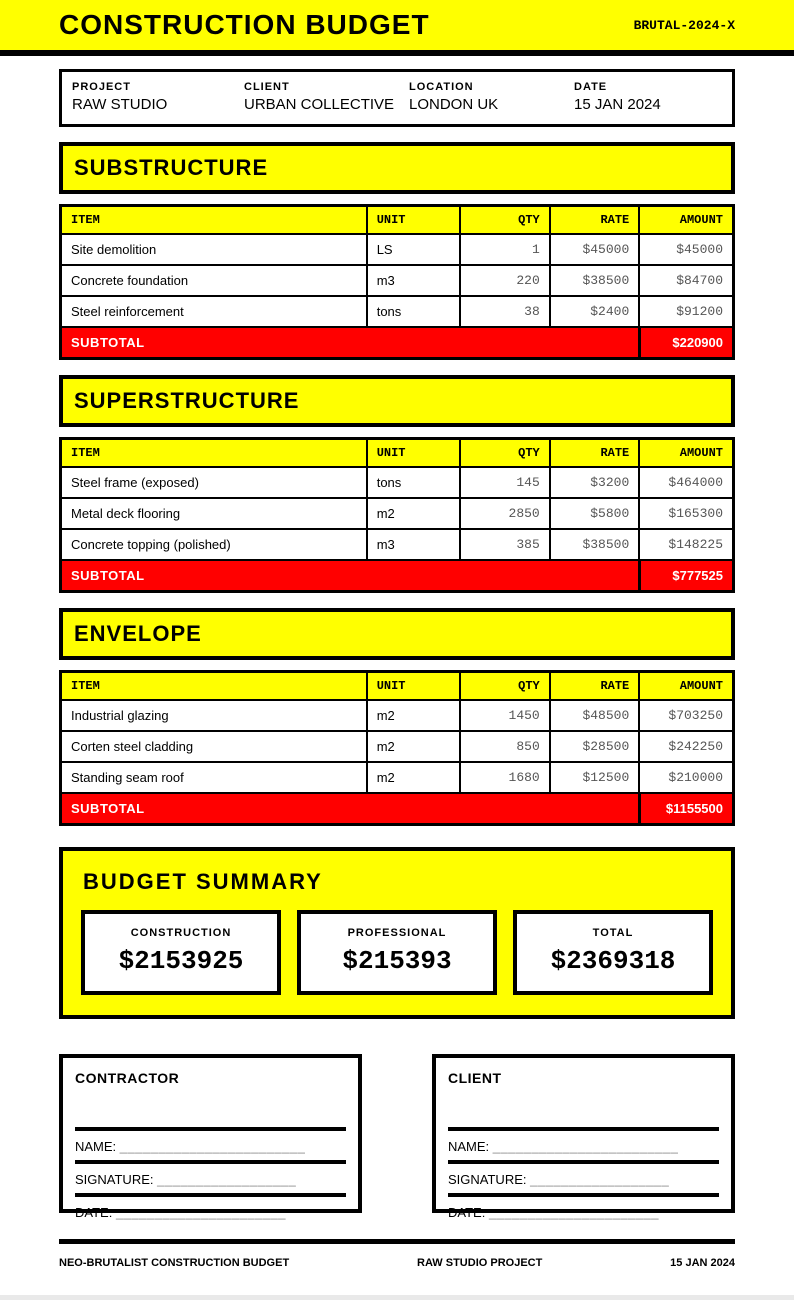  I want to click on info-field-location: LOCATION LONDON UK, so click(491, 97).